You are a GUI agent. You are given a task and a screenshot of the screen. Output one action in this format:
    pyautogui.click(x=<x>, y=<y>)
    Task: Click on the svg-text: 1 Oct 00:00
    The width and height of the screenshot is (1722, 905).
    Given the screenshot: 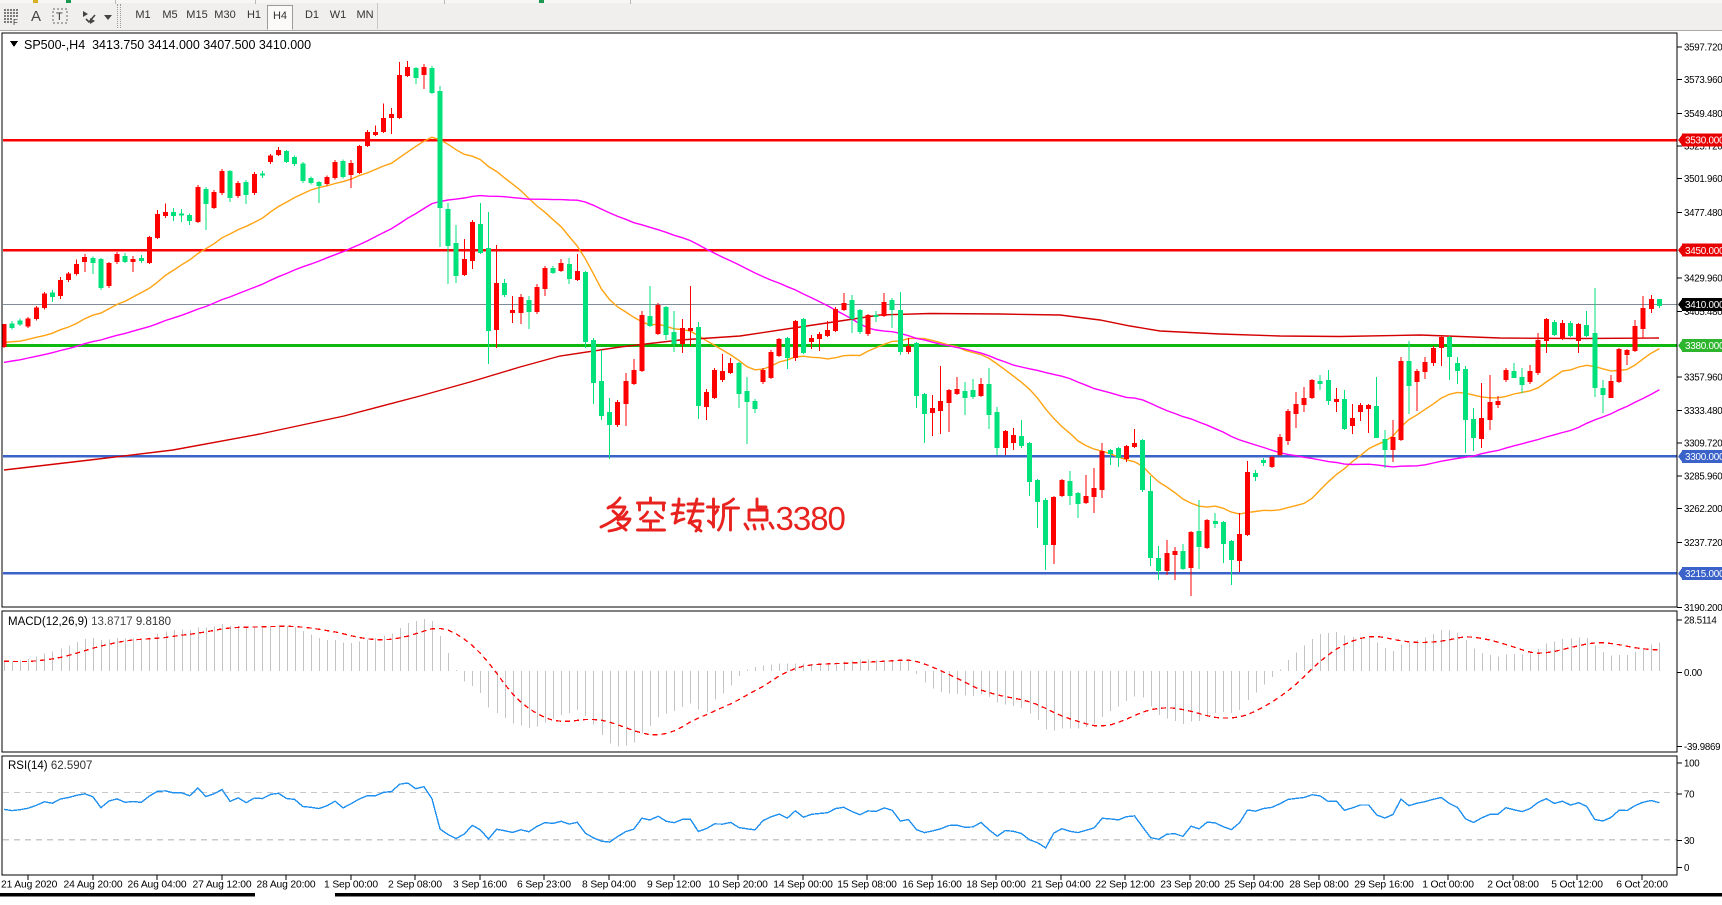 What is the action you would take?
    pyautogui.click(x=1448, y=885)
    